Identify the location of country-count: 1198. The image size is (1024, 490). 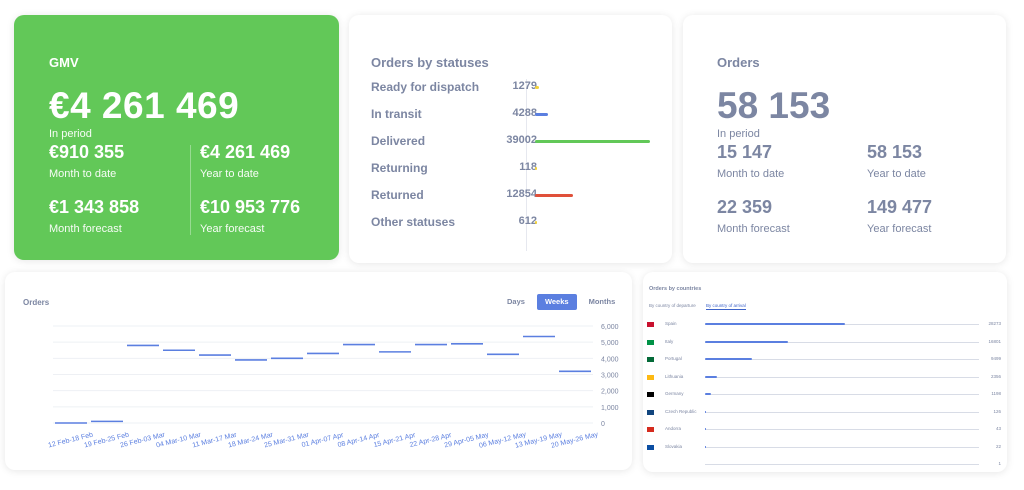
(996, 393).